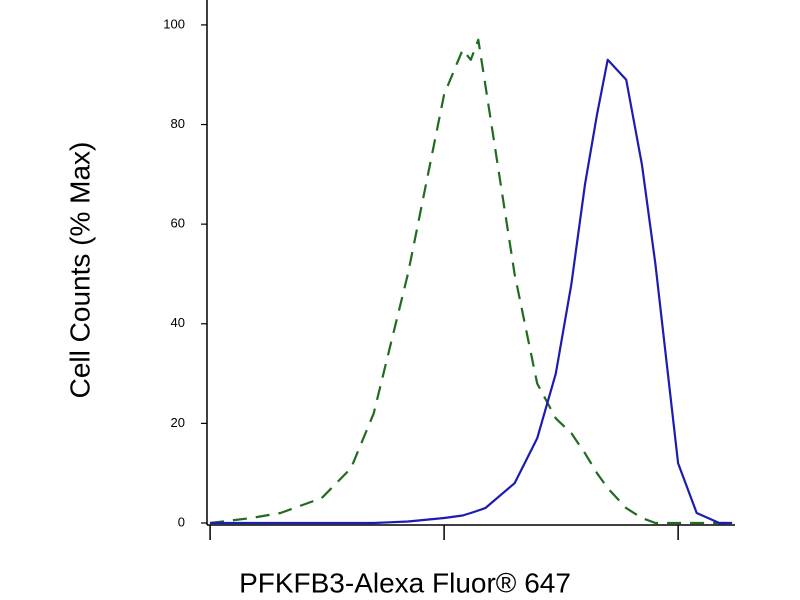 The image size is (800, 600). Describe the element at coordinates (79, 270) in the screenshot. I see `y-axis-title: Cell Counts (% Max)` at that location.